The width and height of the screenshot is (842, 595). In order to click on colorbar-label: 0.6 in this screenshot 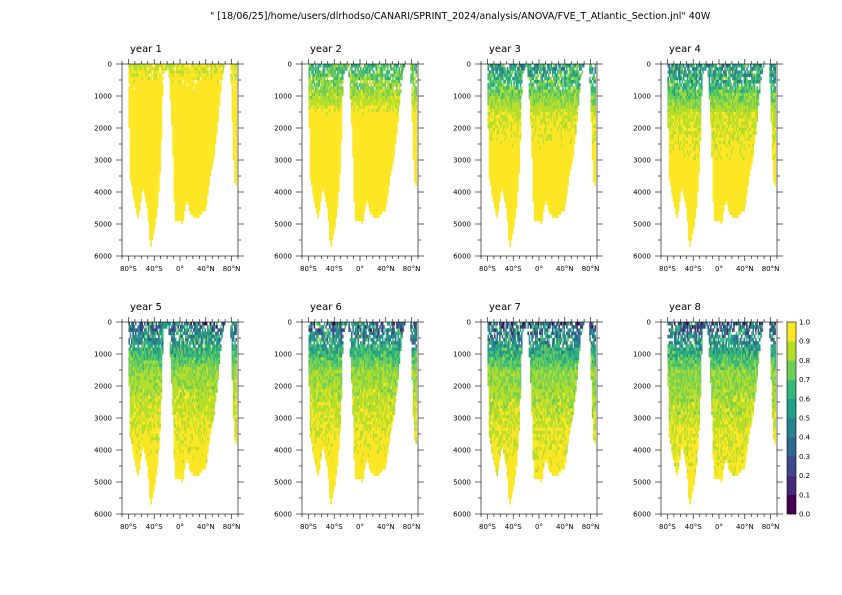, I will do `click(805, 399)`.